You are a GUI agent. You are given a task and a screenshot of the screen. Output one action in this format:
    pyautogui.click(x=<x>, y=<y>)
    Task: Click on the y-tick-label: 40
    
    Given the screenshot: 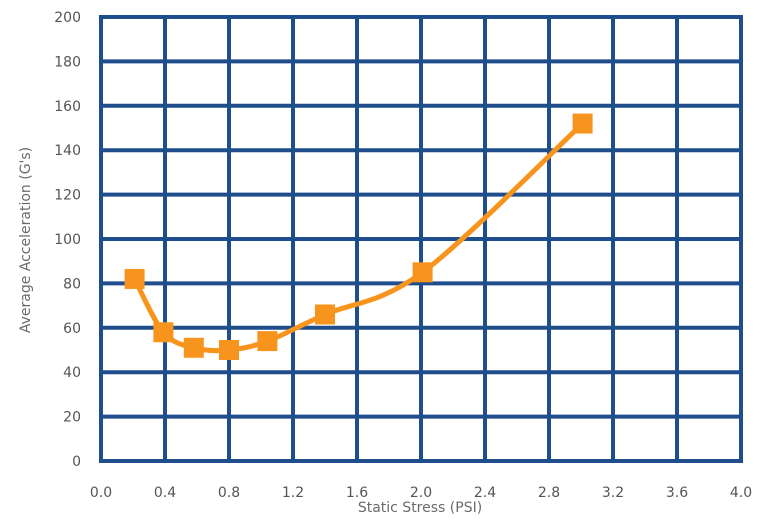 What is the action you would take?
    pyautogui.click(x=72, y=373)
    